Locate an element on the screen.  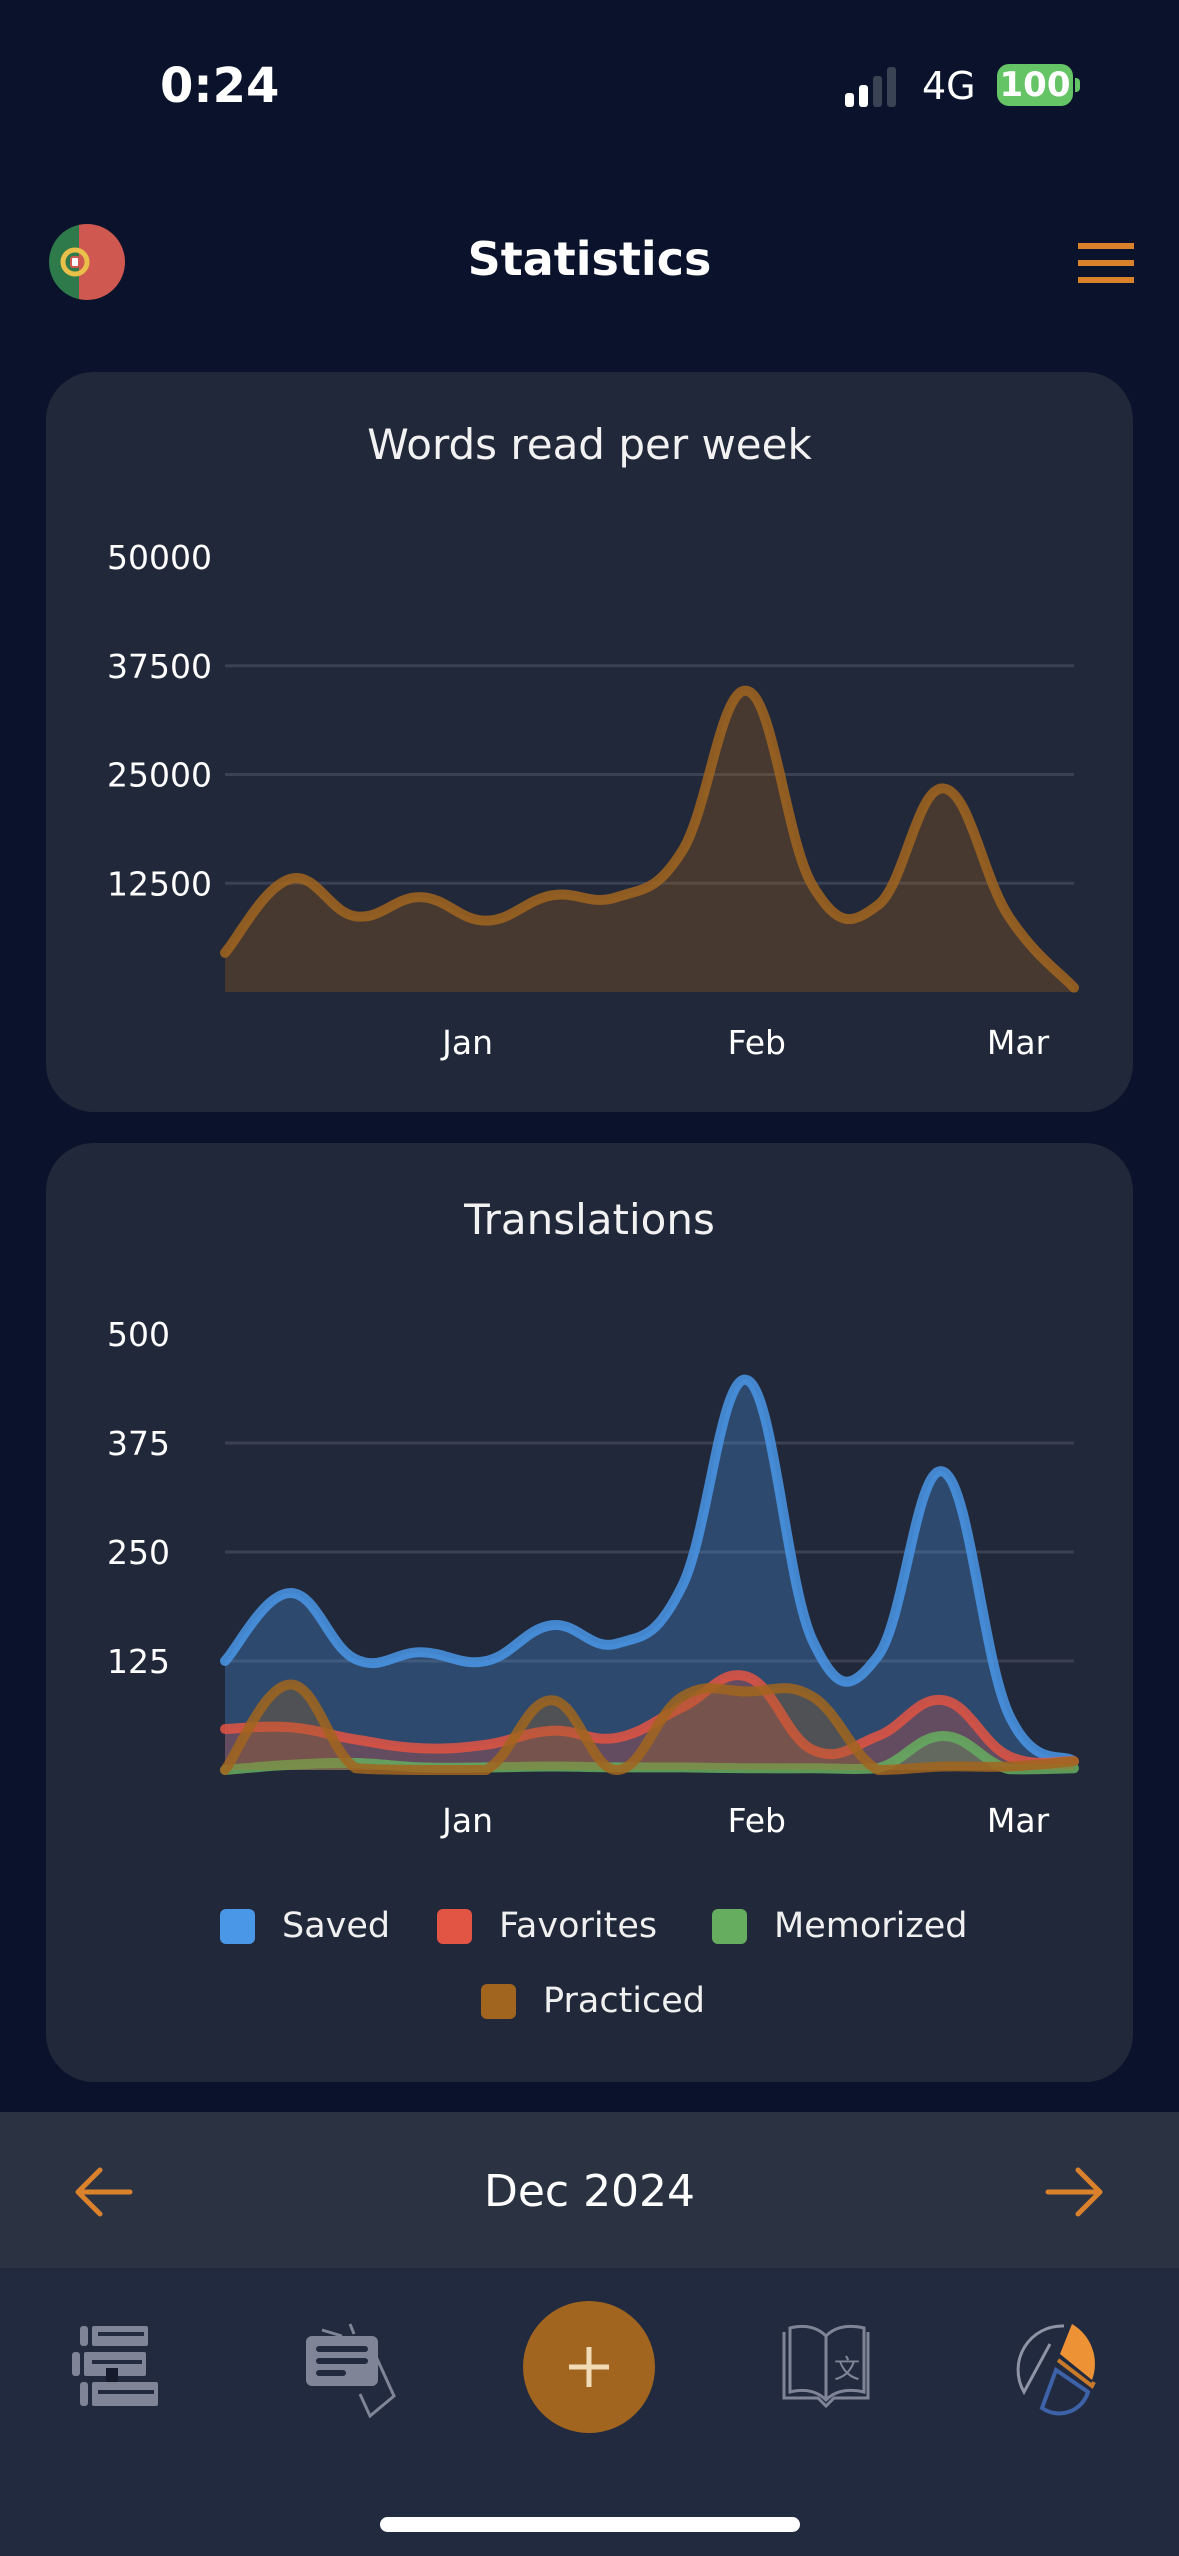
status-time: 0:24 is located at coordinates (220, 86).